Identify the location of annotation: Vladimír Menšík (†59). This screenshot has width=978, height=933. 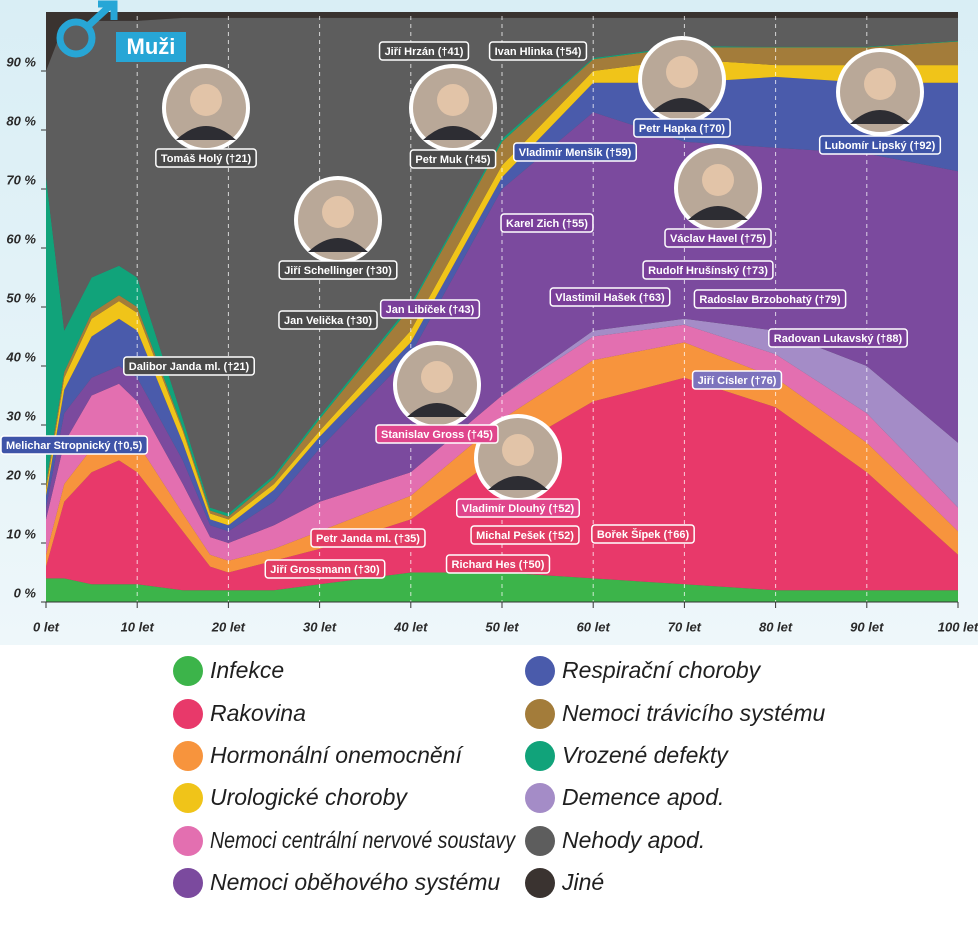
(575, 153).